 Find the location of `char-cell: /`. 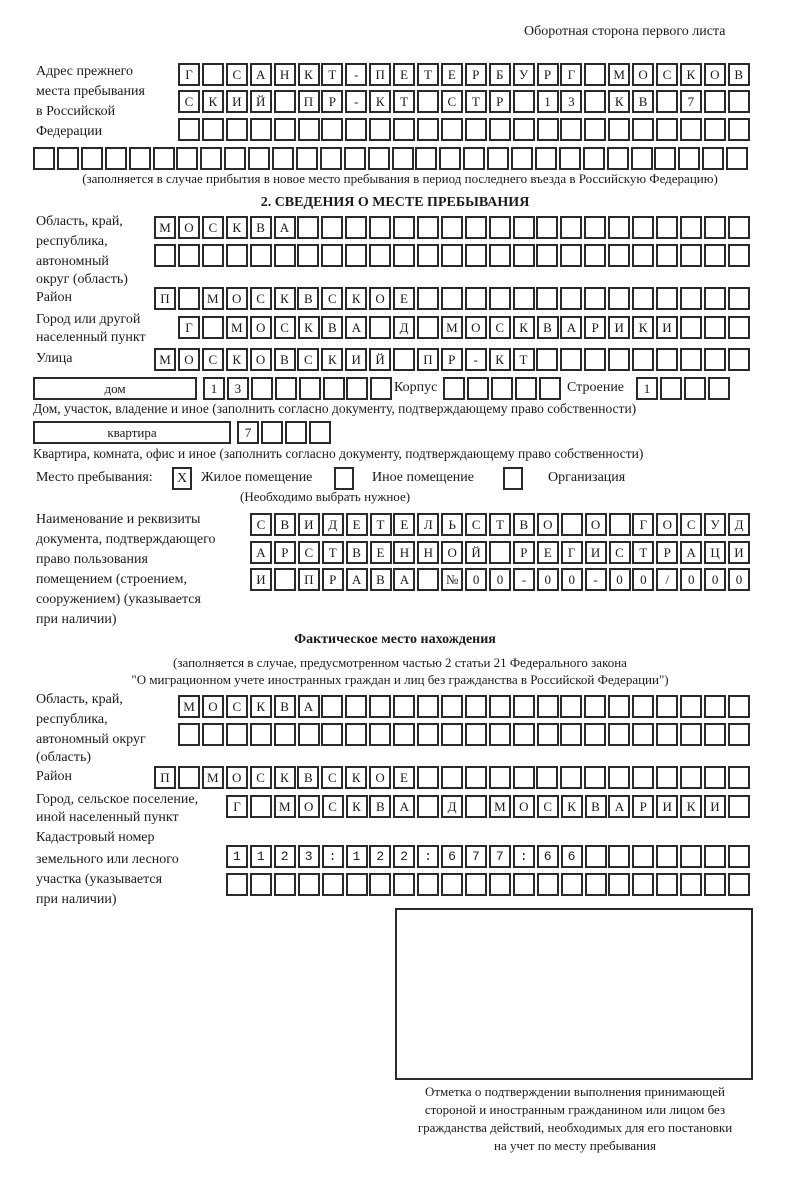

char-cell: / is located at coordinates (667, 579).